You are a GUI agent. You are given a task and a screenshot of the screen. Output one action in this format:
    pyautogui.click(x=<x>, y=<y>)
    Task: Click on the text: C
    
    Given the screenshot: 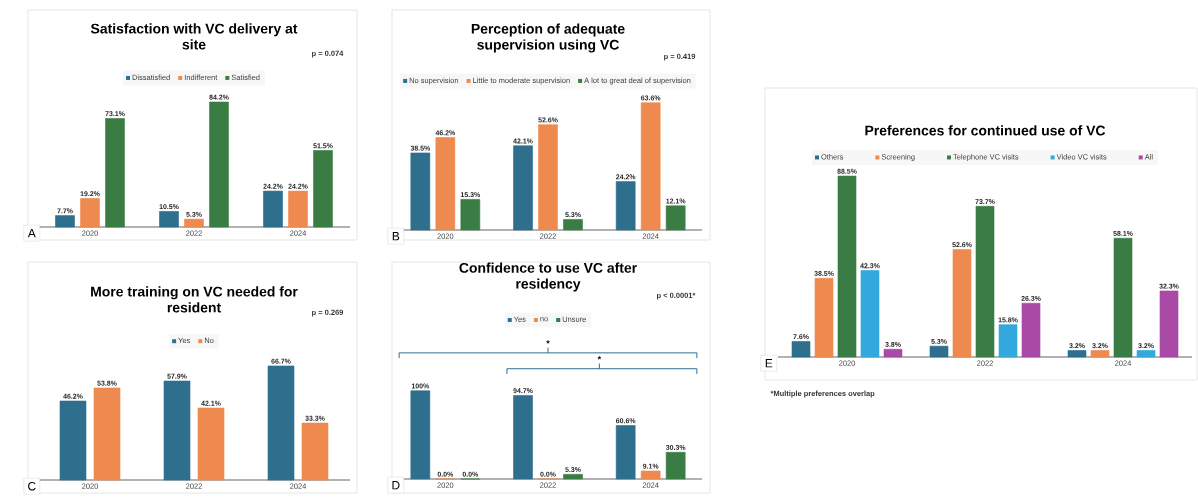 What is the action you would take?
    pyautogui.click(x=32, y=486)
    